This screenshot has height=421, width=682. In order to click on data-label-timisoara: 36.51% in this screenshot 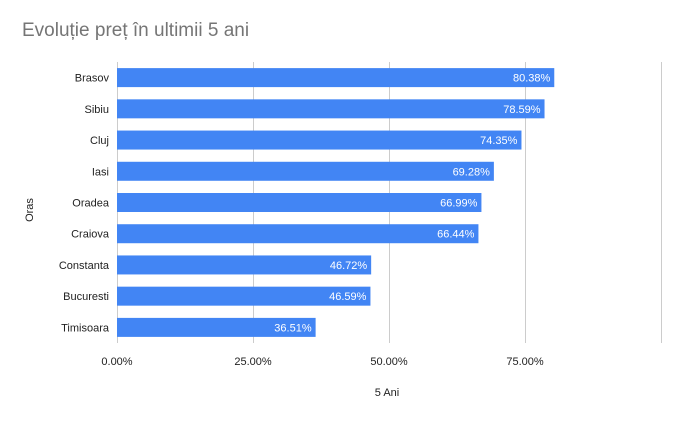, I will do `click(293, 328)`.